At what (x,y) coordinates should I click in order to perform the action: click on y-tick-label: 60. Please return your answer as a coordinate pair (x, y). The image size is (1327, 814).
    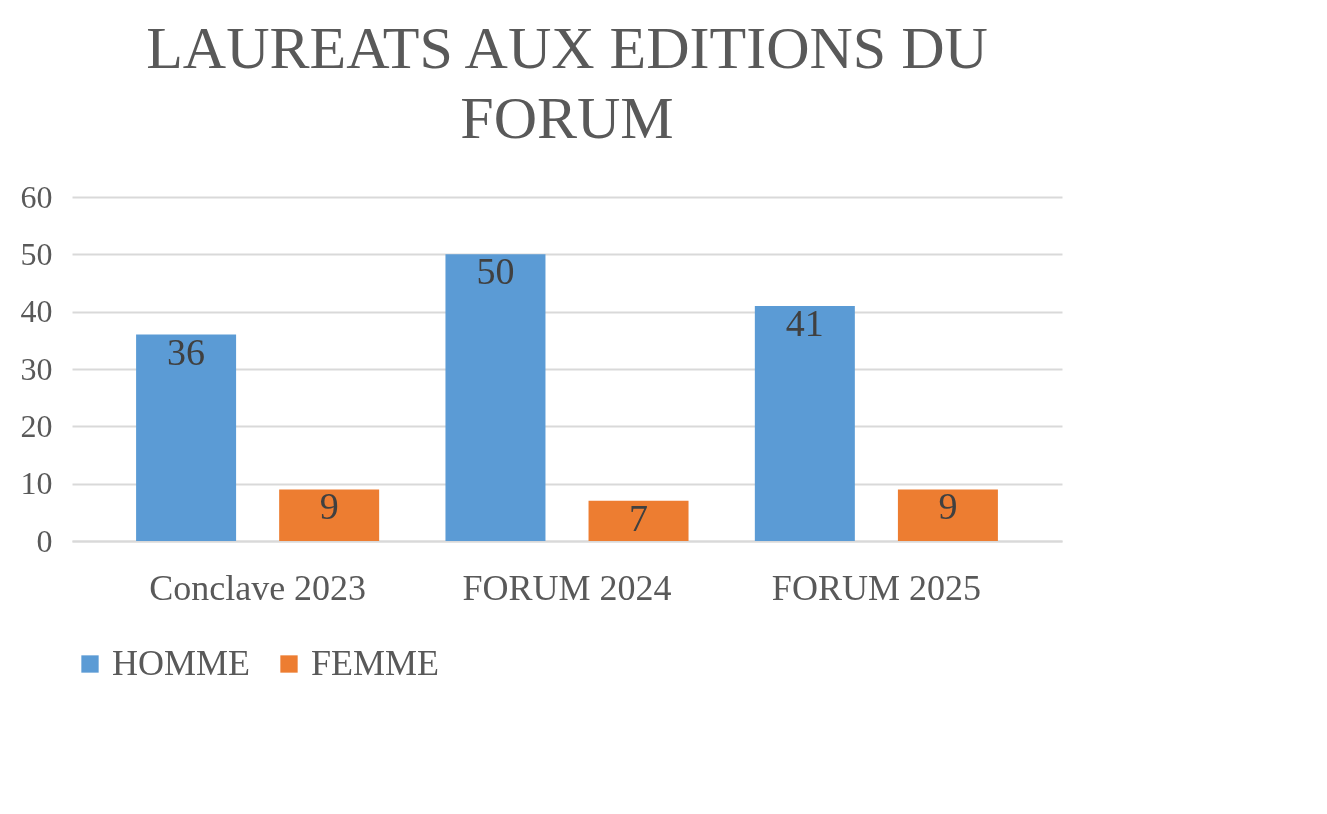
    Looking at the image, I should click on (36, 196).